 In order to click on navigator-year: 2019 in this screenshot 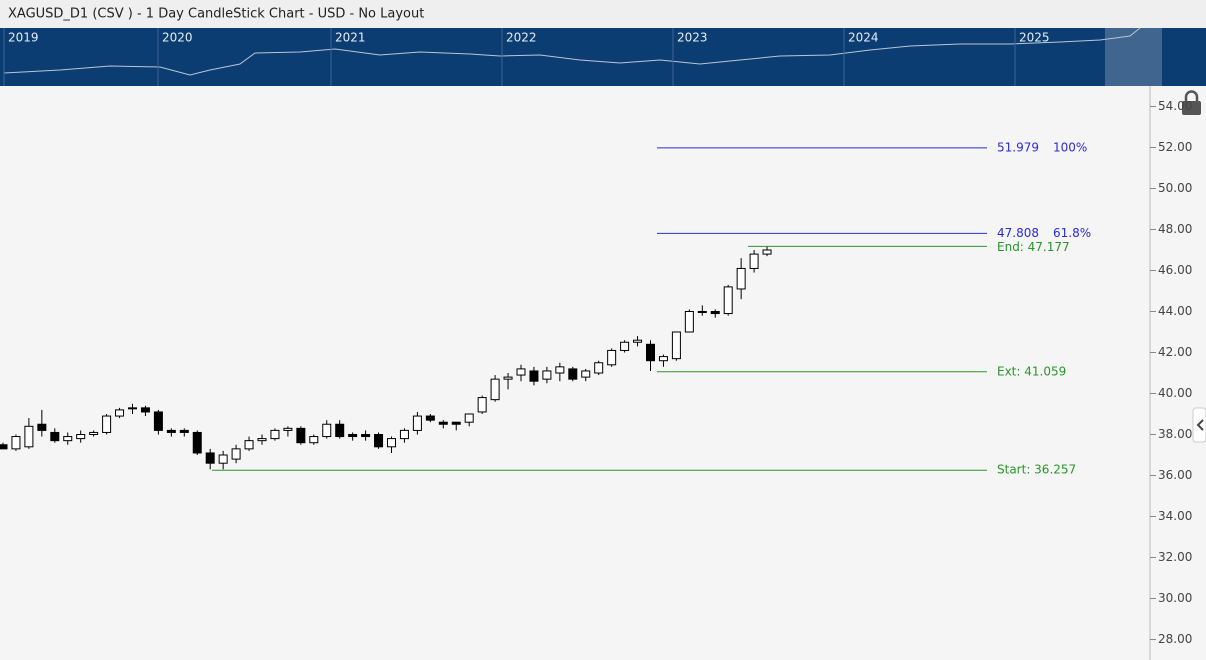, I will do `click(23, 38)`.